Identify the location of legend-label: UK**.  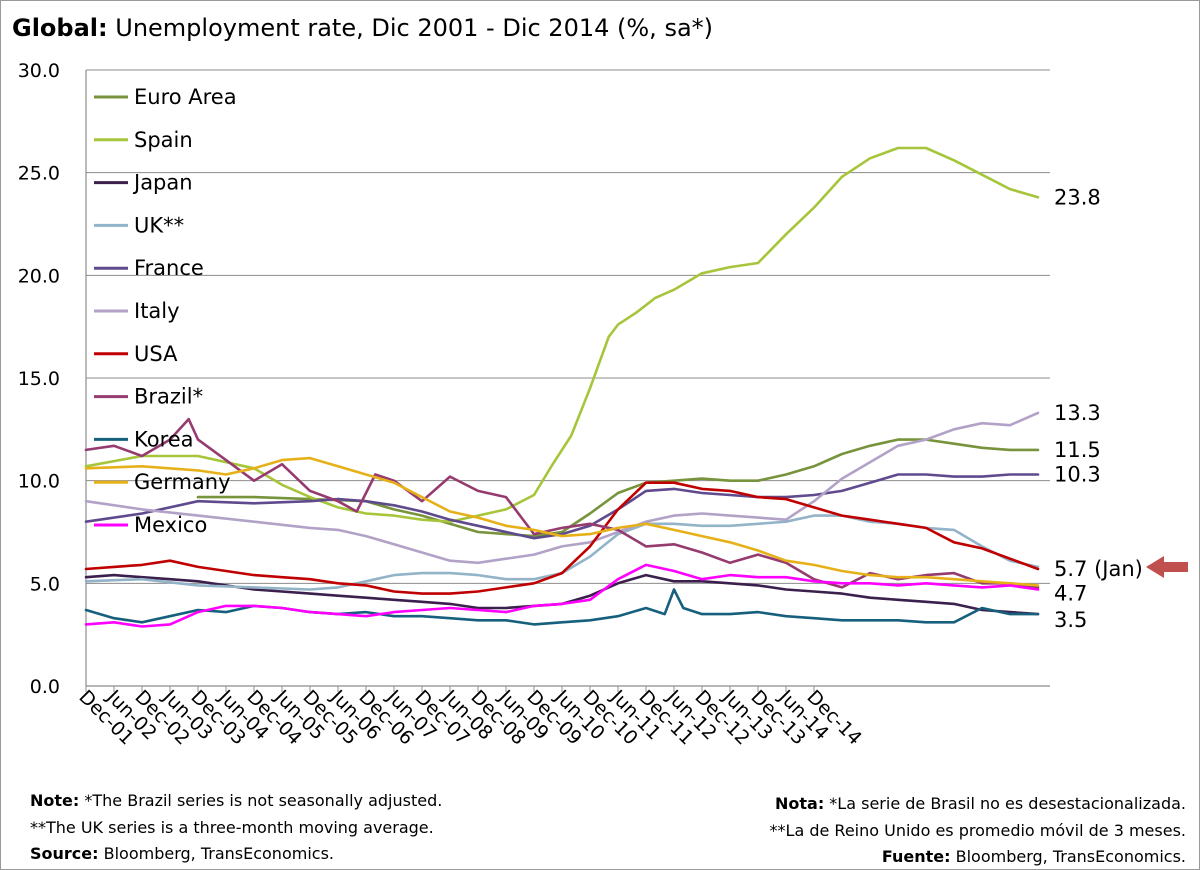
(159, 225).